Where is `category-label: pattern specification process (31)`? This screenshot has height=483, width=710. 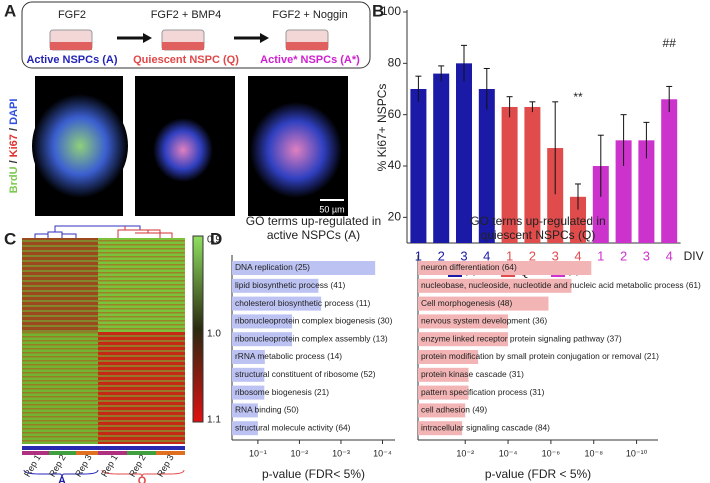
category-label: pattern specification process (31) is located at coordinates (483, 392).